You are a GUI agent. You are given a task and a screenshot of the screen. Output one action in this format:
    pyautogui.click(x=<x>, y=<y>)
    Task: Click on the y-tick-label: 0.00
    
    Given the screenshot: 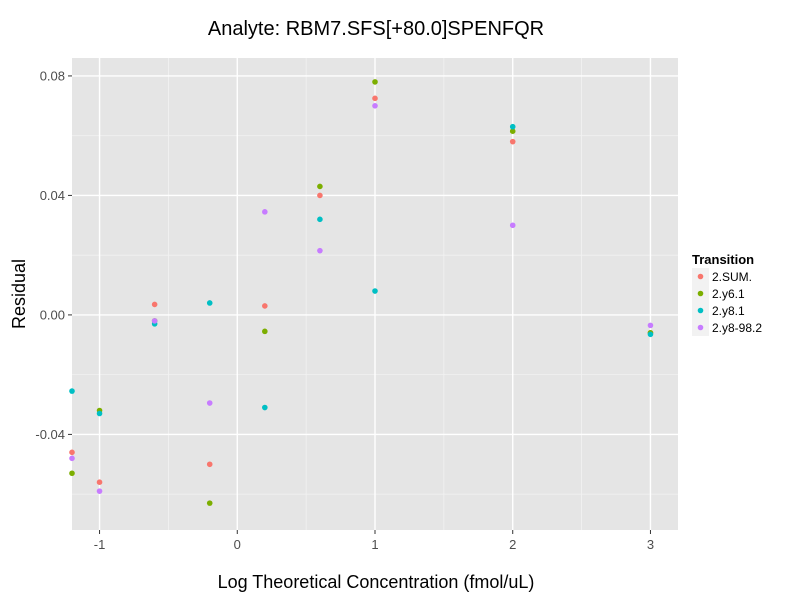 What is the action you would take?
    pyautogui.click(x=52, y=314)
    